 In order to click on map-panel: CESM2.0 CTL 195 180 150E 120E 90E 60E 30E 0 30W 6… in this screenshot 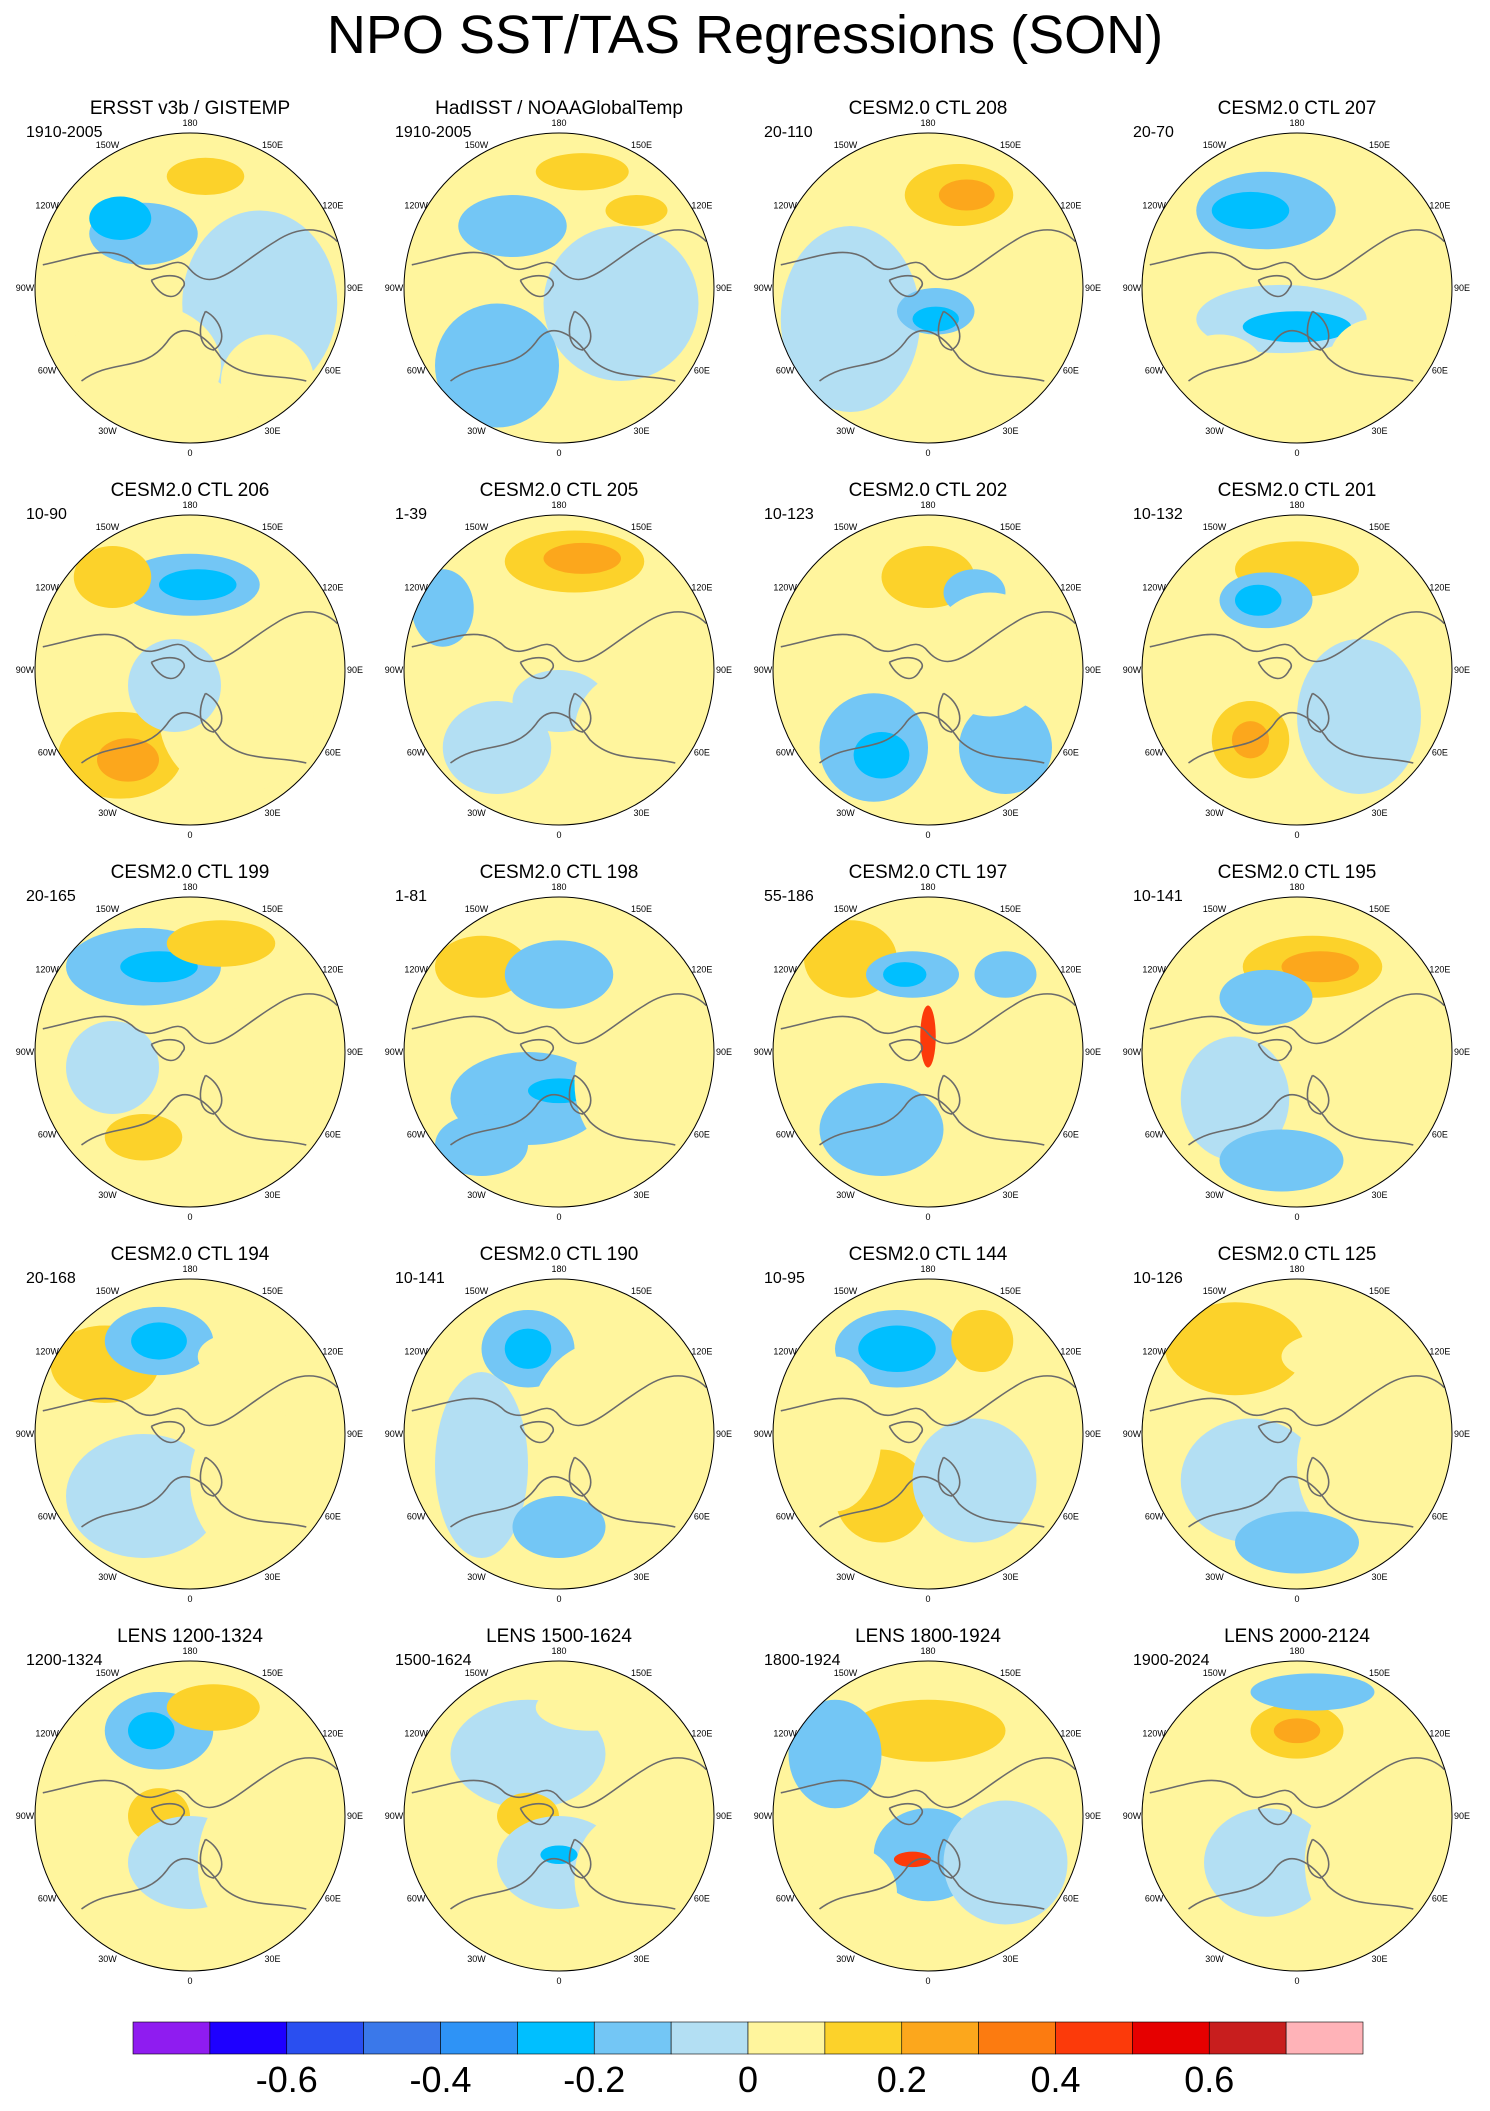, I will do `click(1297, 1047)`.